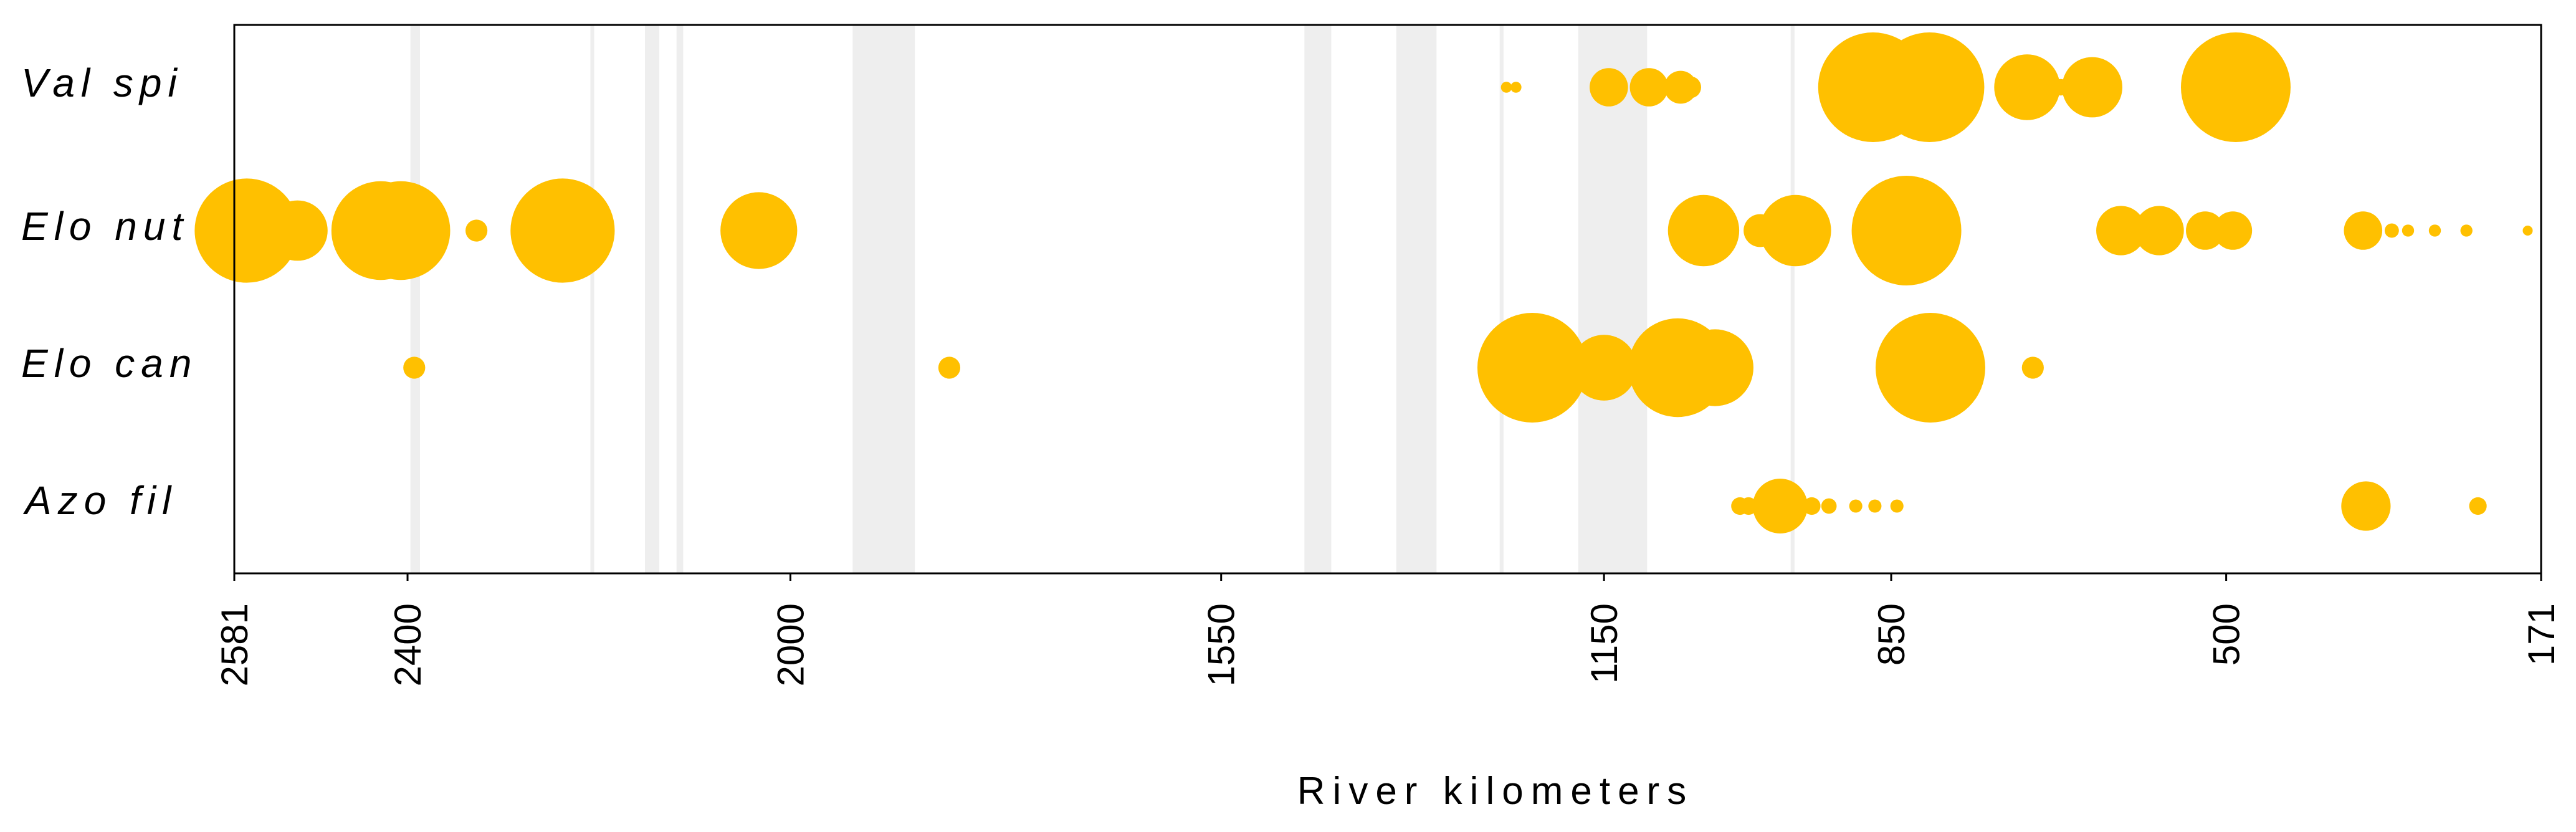  I want to click on x-axis-label: River kilometers, so click(1495, 792).